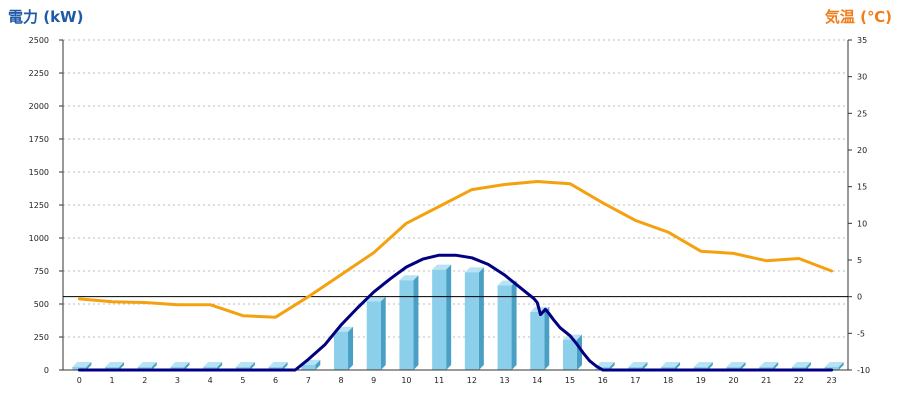  What do you see at coordinates (144, 380) in the screenshot?
I see `x-tick-label: 2` at bounding box center [144, 380].